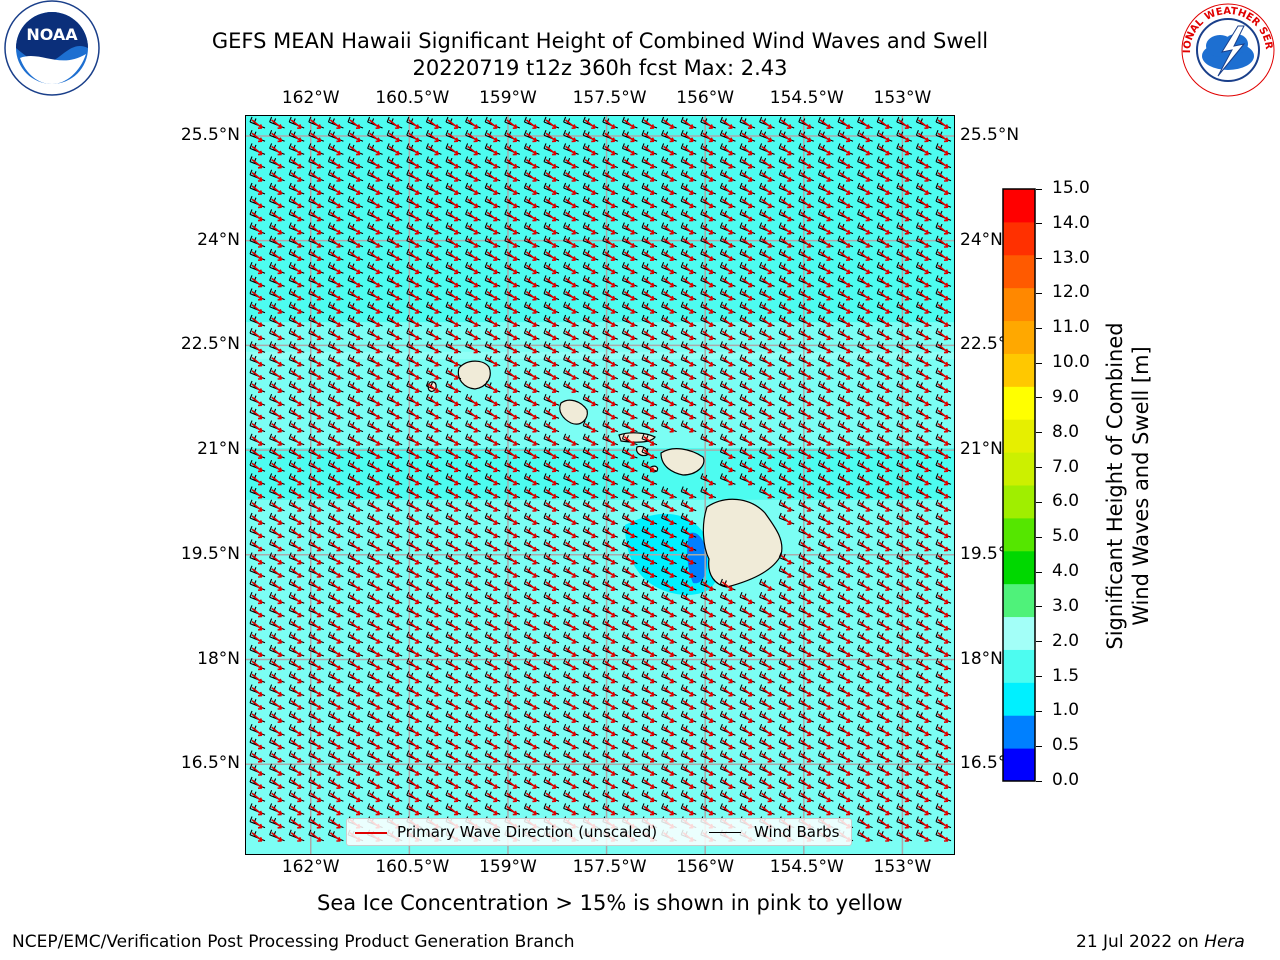  Describe the element at coordinates (1071, 257) in the screenshot. I see `colorbar-tick-label: 13.0` at that location.